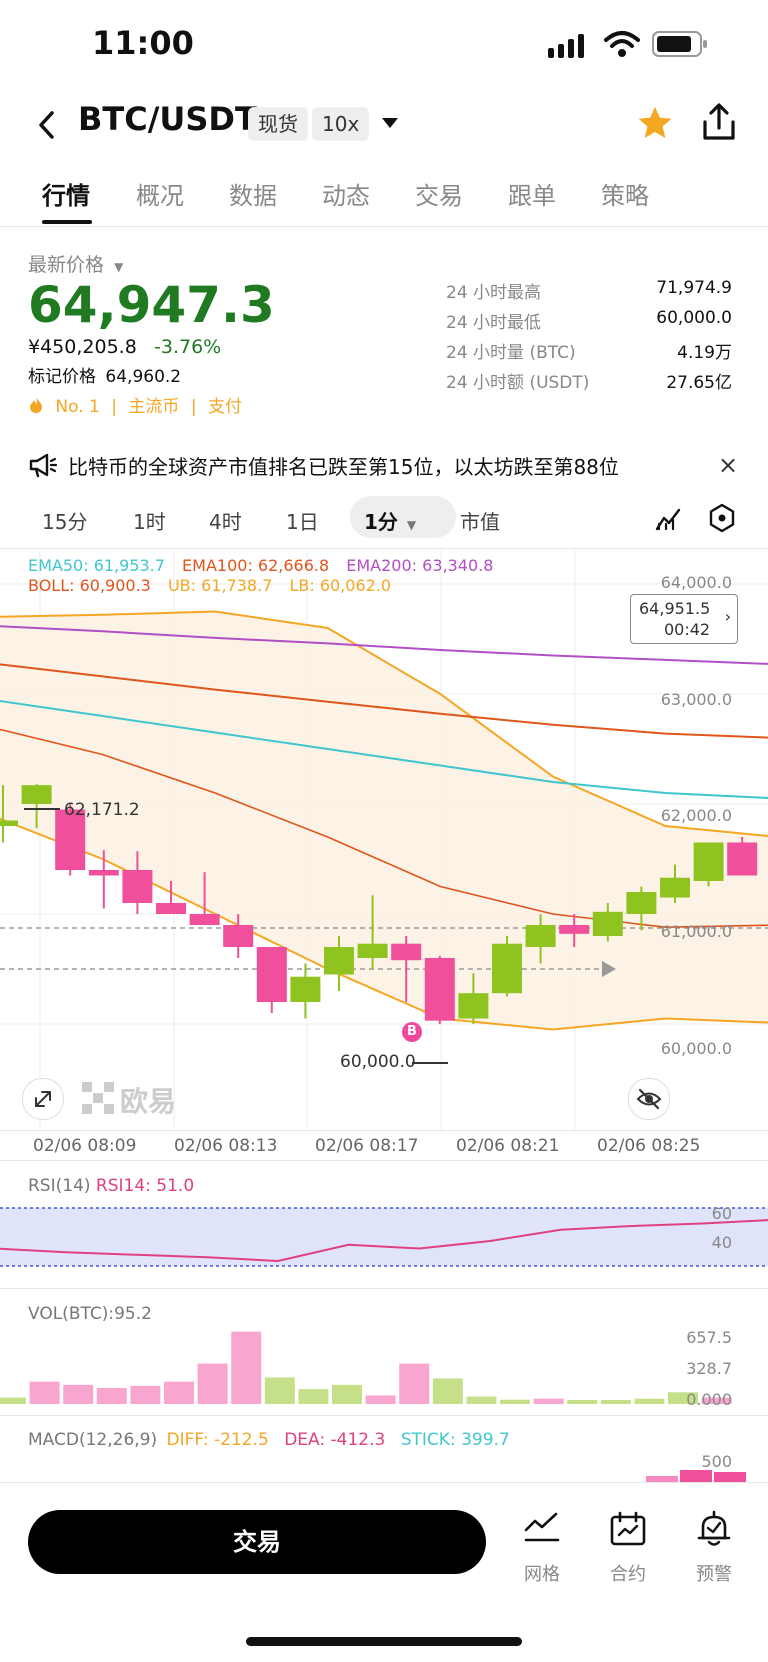  Describe the element at coordinates (696, 699) in the screenshot. I see `y-tick-63000: 63,000.0` at that location.